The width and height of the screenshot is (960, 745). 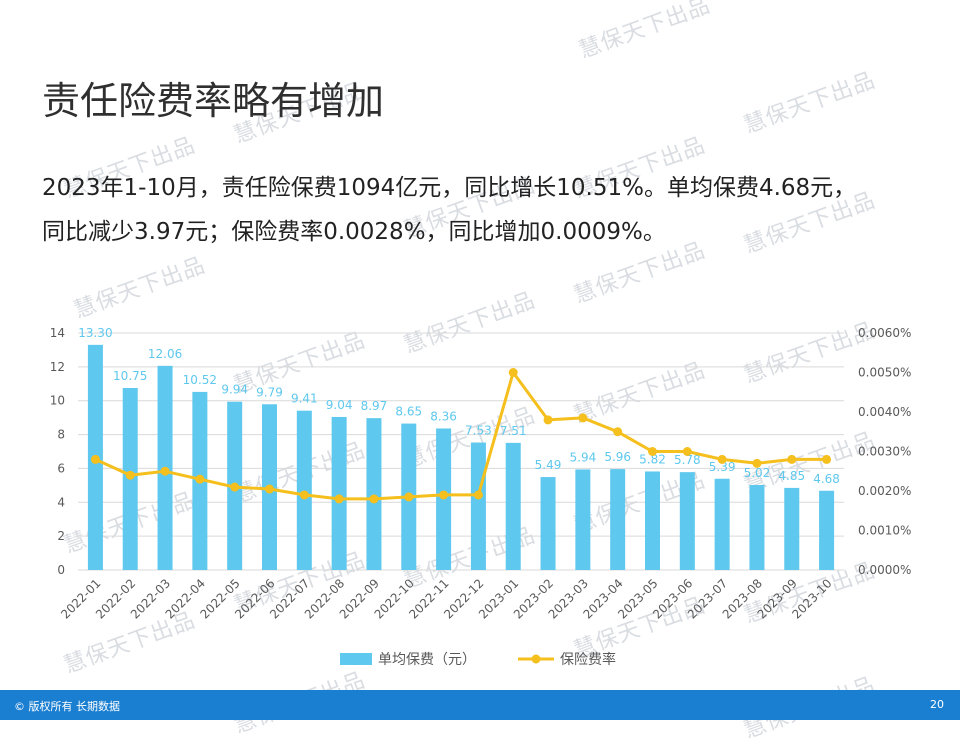 I want to click on summary-line-2: 同比减少3.97元；保险费率0.0028%，同比增加0.0009%。, so click(x=354, y=232).